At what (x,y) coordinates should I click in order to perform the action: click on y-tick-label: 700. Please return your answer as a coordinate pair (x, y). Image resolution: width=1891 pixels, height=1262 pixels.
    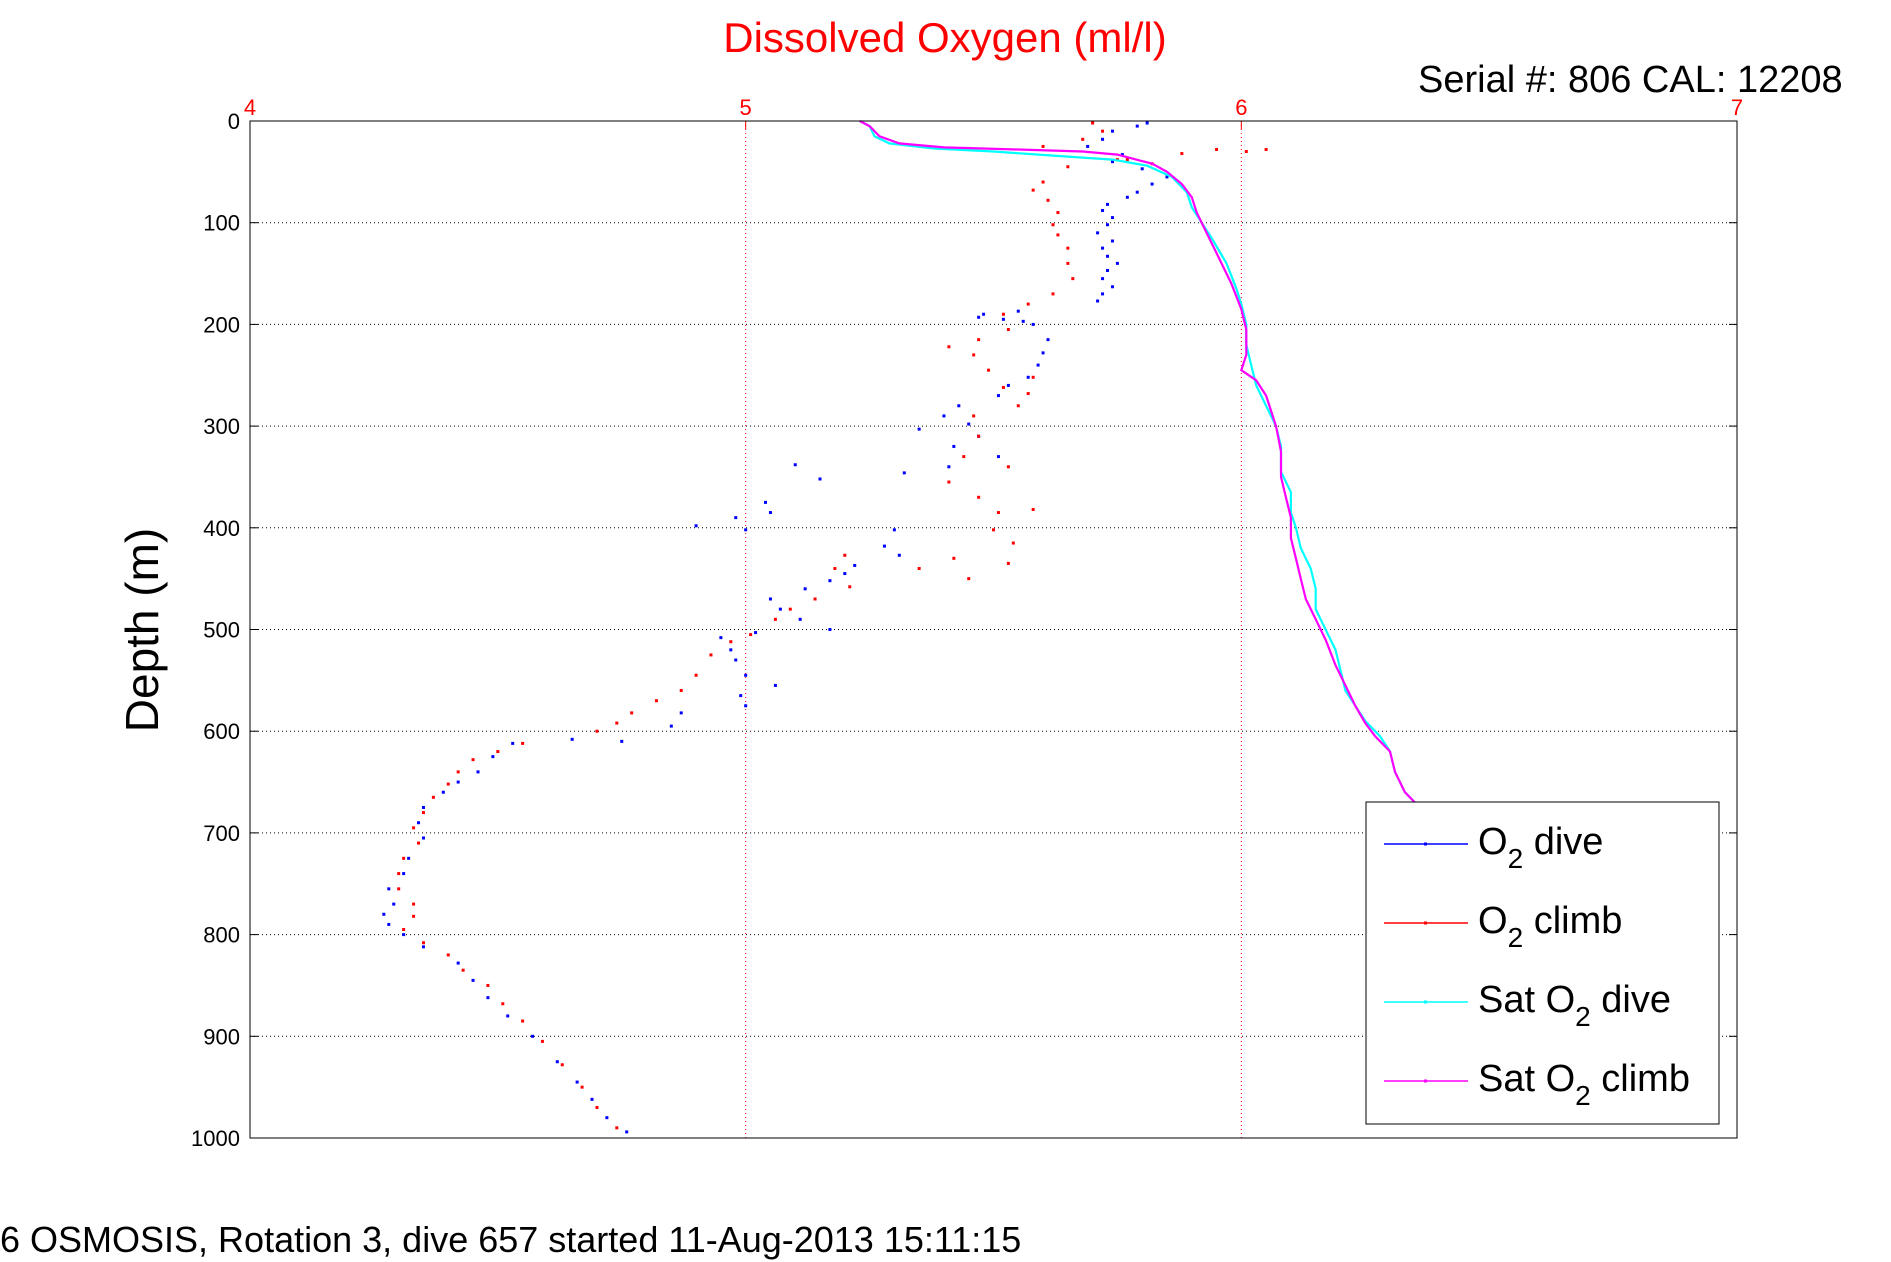
    Looking at the image, I should click on (221, 833).